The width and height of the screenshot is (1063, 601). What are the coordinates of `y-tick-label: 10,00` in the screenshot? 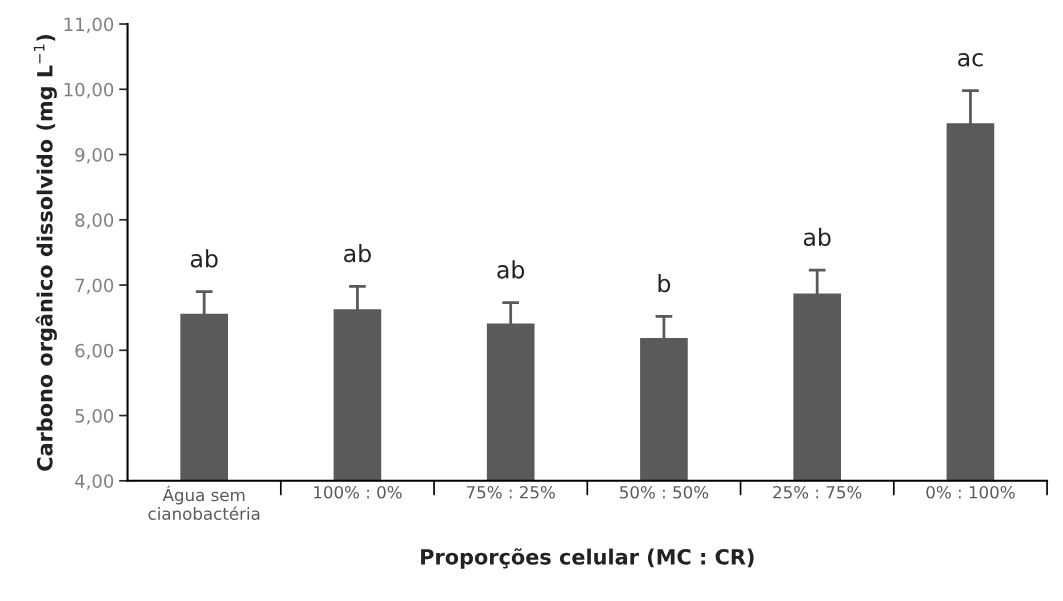 It's located at (89, 90).